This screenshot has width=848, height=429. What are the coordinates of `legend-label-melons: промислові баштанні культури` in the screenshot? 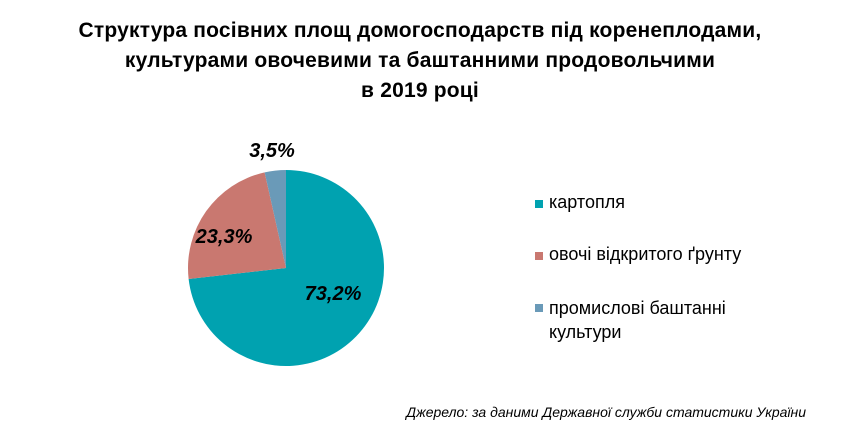 It's located at (637, 320).